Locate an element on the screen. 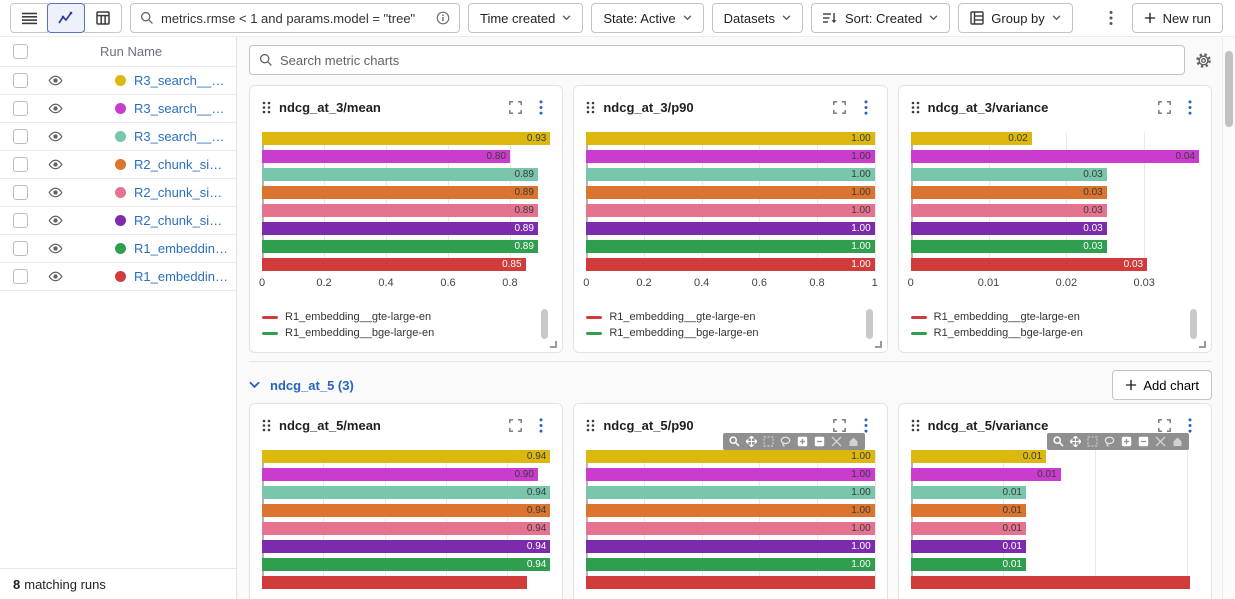  bar-plot: 0.02 0.04 0.03 0.03 0.03 0.03 0.03 0.03 is located at coordinates (1054, 201).